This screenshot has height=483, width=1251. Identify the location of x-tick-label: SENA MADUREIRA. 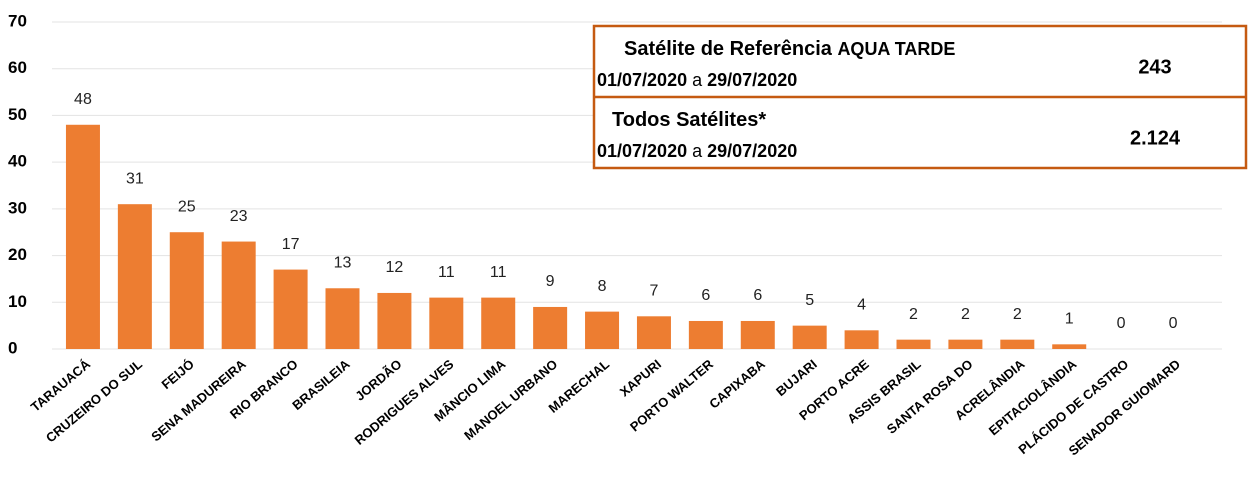
(198, 400).